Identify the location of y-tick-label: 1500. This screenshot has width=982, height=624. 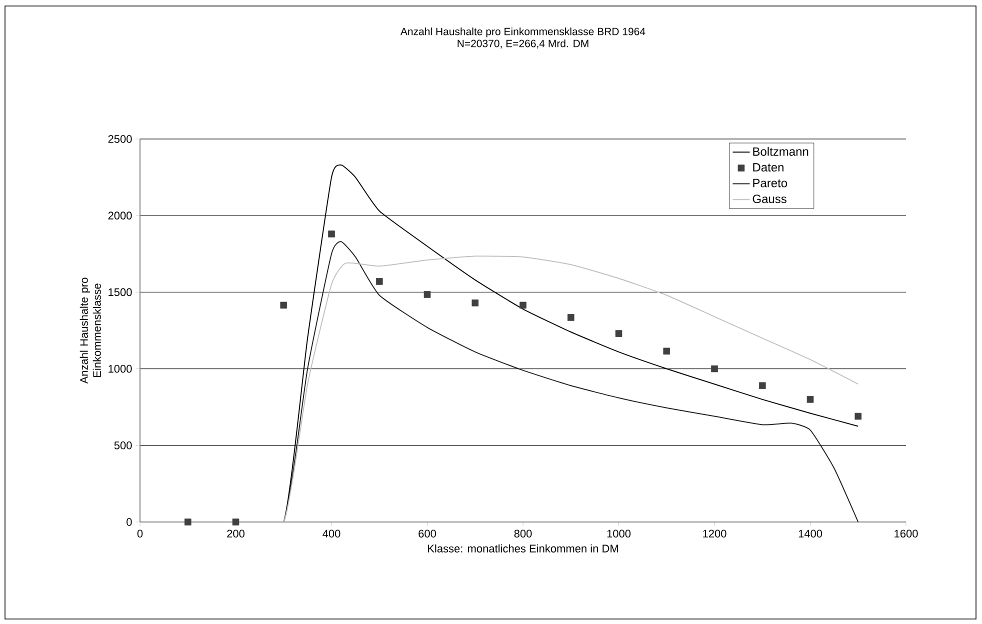
(120, 292).